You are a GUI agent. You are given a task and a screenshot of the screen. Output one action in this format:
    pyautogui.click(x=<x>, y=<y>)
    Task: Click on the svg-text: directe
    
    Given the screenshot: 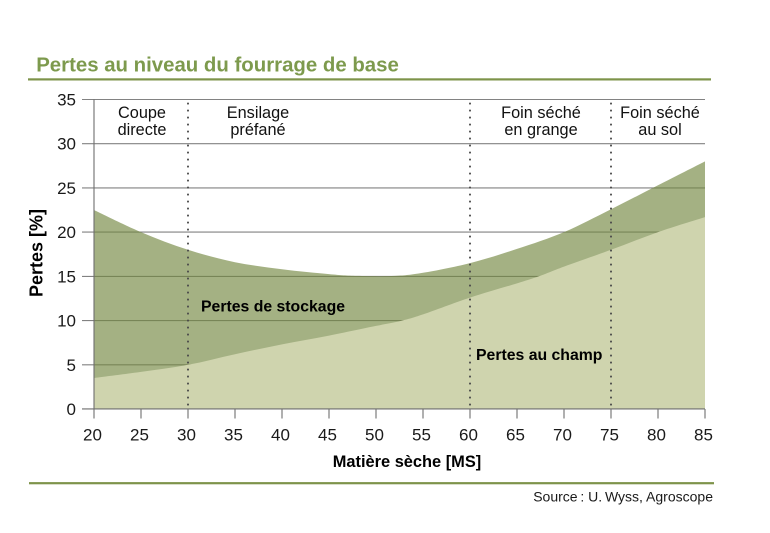 What is the action you would take?
    pyautogui.click(x=142, y=130)
    